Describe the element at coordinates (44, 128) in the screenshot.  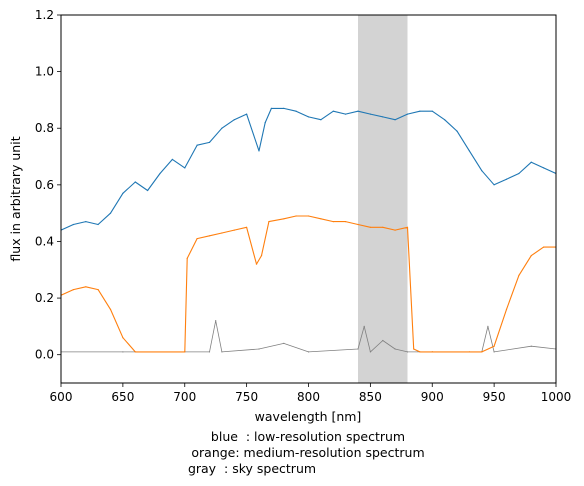
I see `y-tick-label: 0.8` at that location.